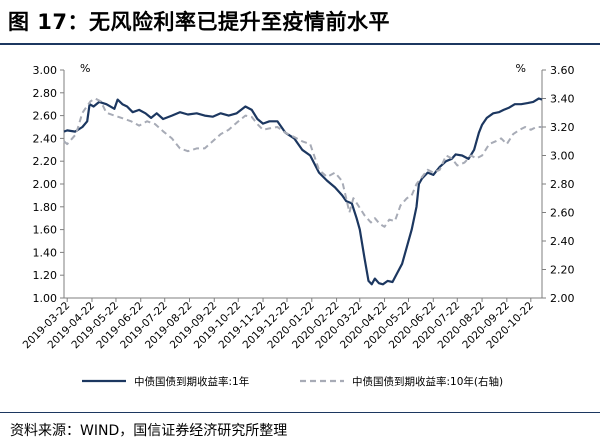  What do you see at coordinates (562, 184) in the screenshot?
I see `y-right-tick-label: 2.80` at bounding box center [562, 184].